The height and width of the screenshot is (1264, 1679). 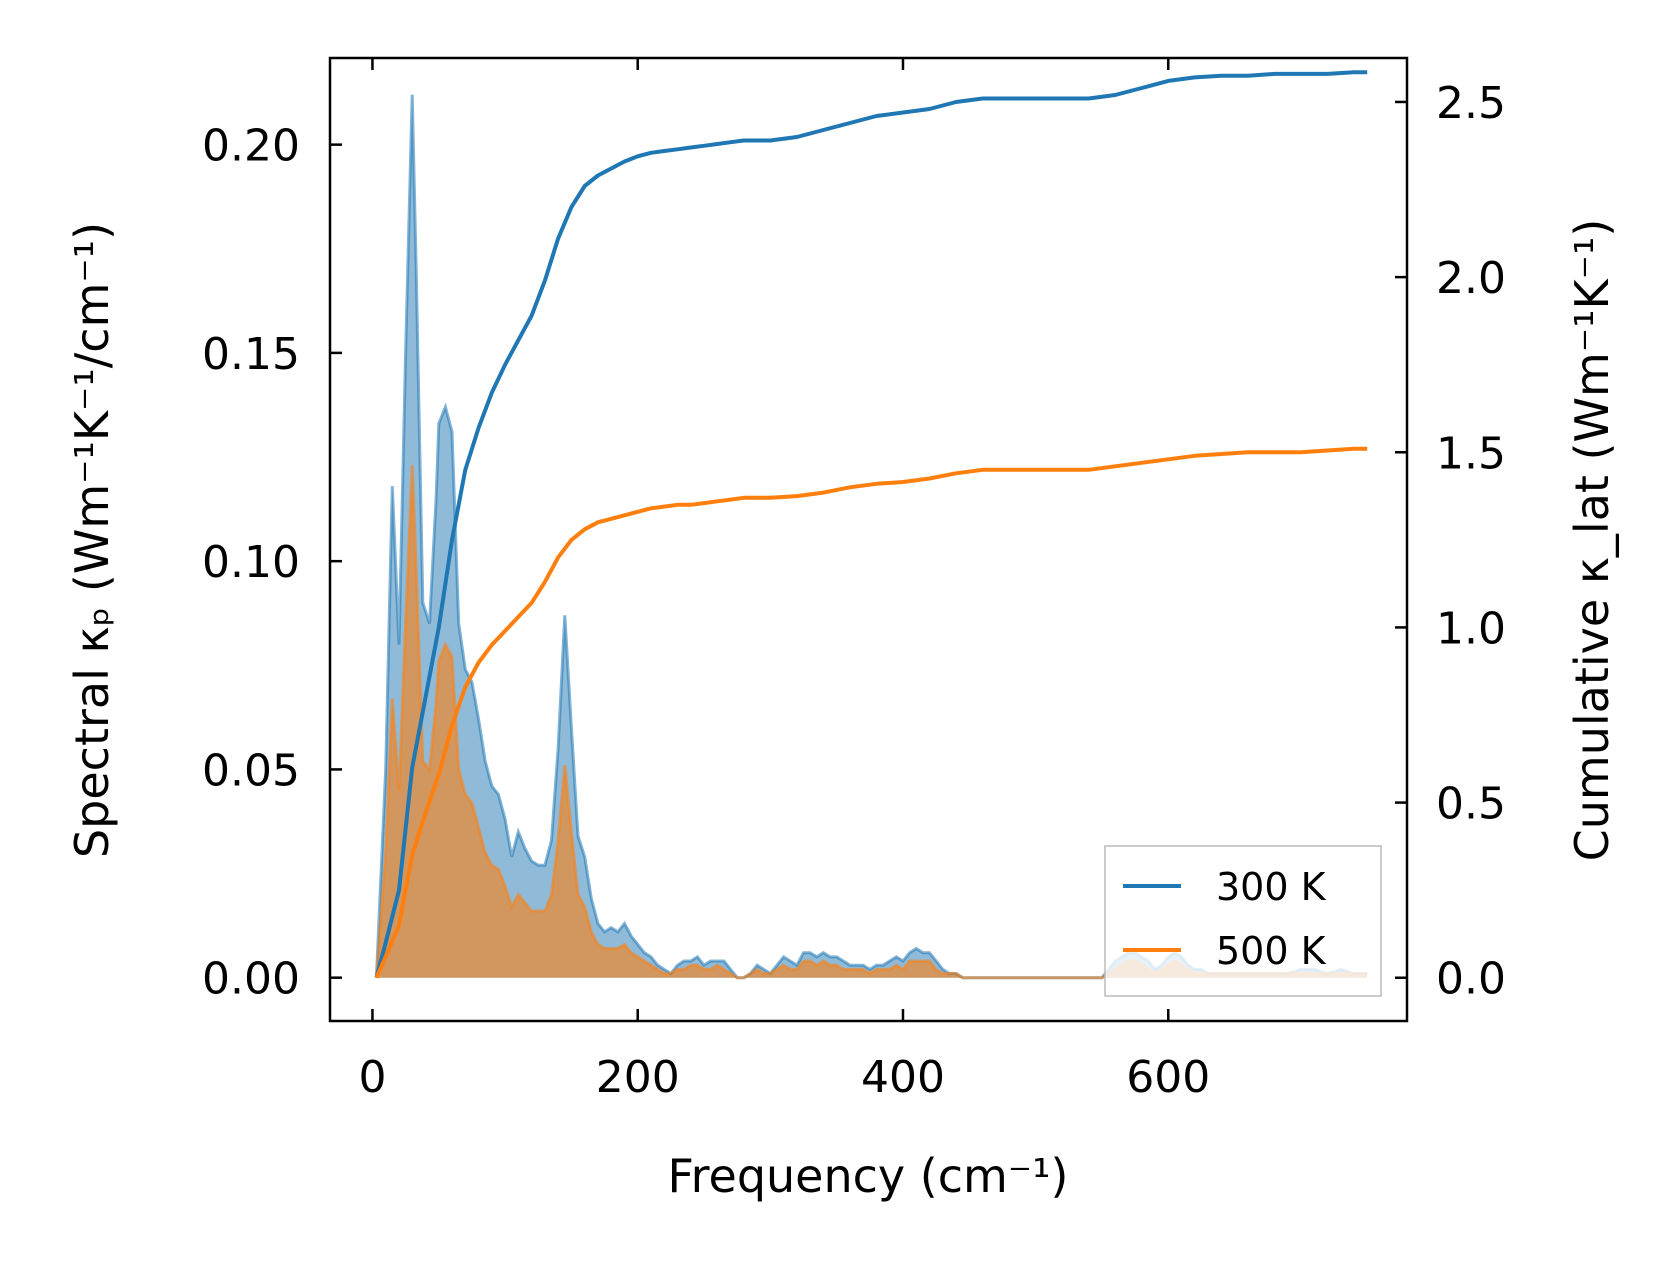 I want to click on x-axis-label: Frequency (cm⁻¹), so click(x=868, y=1176).